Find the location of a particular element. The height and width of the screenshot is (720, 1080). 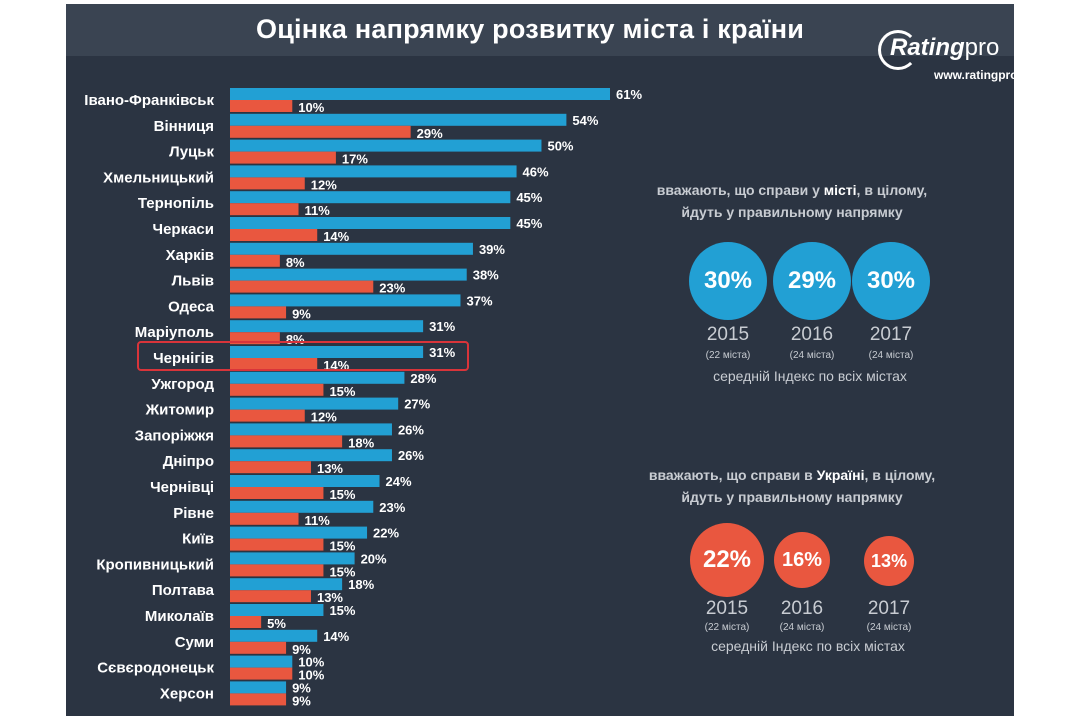

category-label-9: Одеса is located at coordinates (191, 306).